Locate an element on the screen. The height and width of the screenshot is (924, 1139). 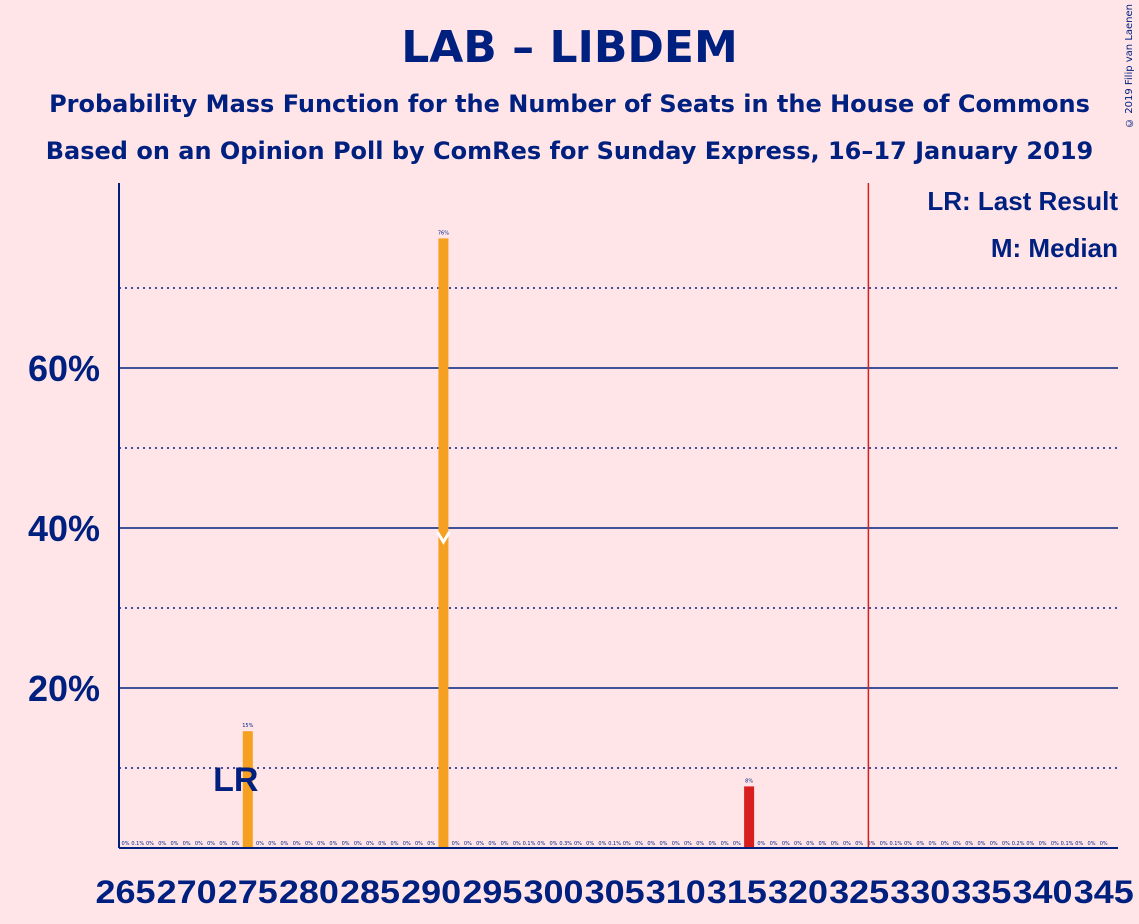
x-tick-label: 305 is located at coordinates (615, 892).